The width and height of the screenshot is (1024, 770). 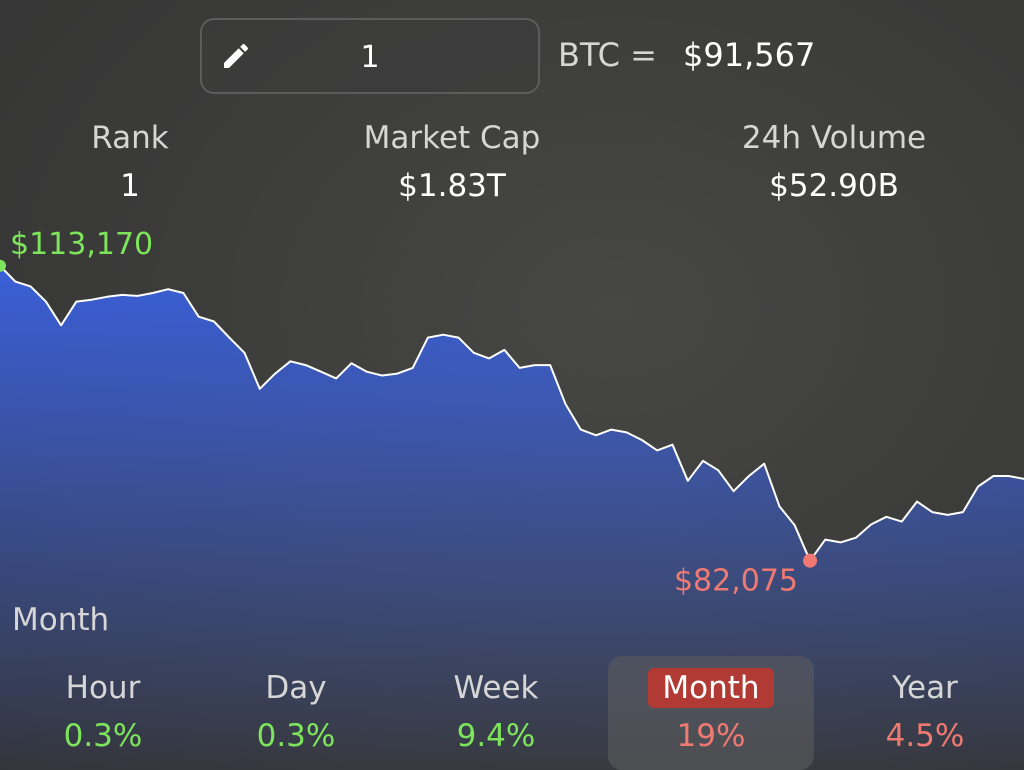 I want to click on stat: 24h Volume $52.90B, so click(x=834, y=162).